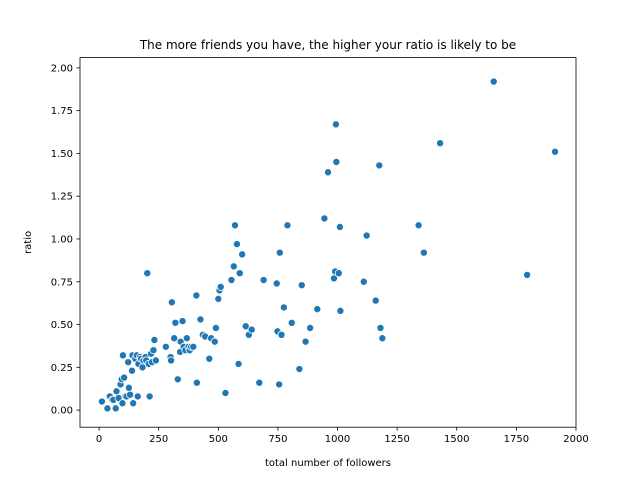  Describe the element at coordinates (62, 239) in the screenshot. I see `y-tick-label: 1.00` at that location.